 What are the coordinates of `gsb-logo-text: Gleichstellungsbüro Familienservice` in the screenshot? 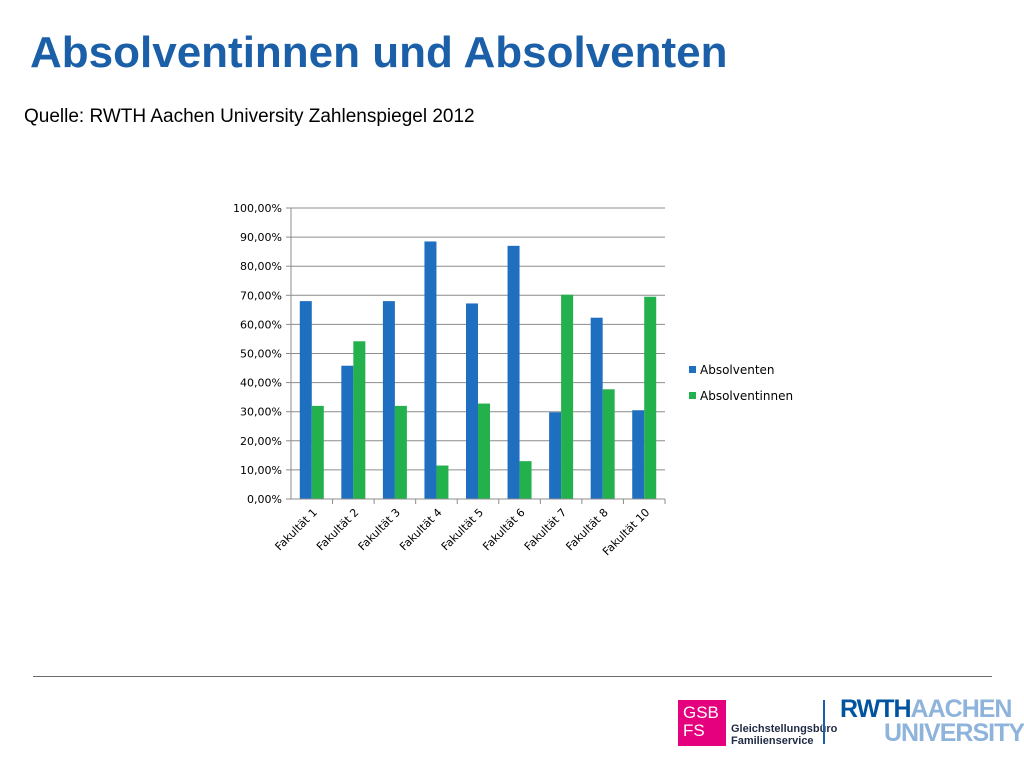 It's located at (784, 735).